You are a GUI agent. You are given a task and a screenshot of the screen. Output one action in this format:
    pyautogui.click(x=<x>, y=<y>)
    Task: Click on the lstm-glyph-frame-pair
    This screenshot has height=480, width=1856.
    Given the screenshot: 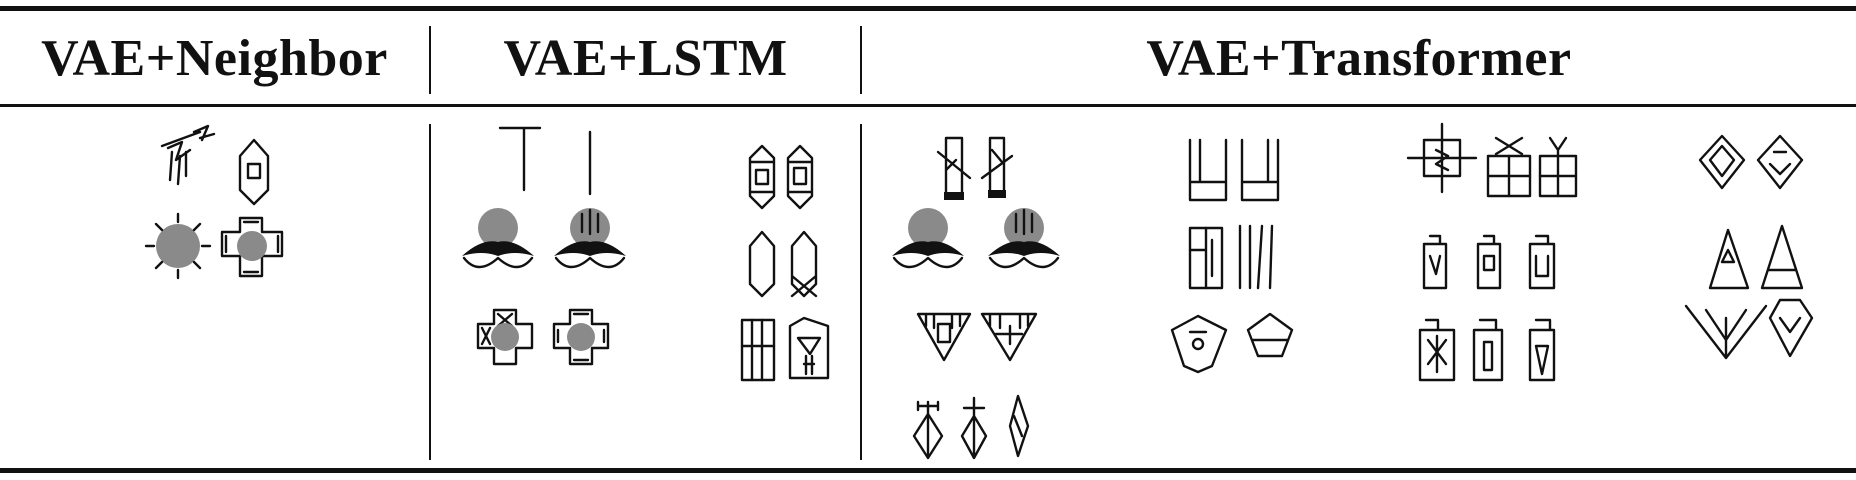 What is the action you would take?
    pyautogui.click(x=785, y=349)
    